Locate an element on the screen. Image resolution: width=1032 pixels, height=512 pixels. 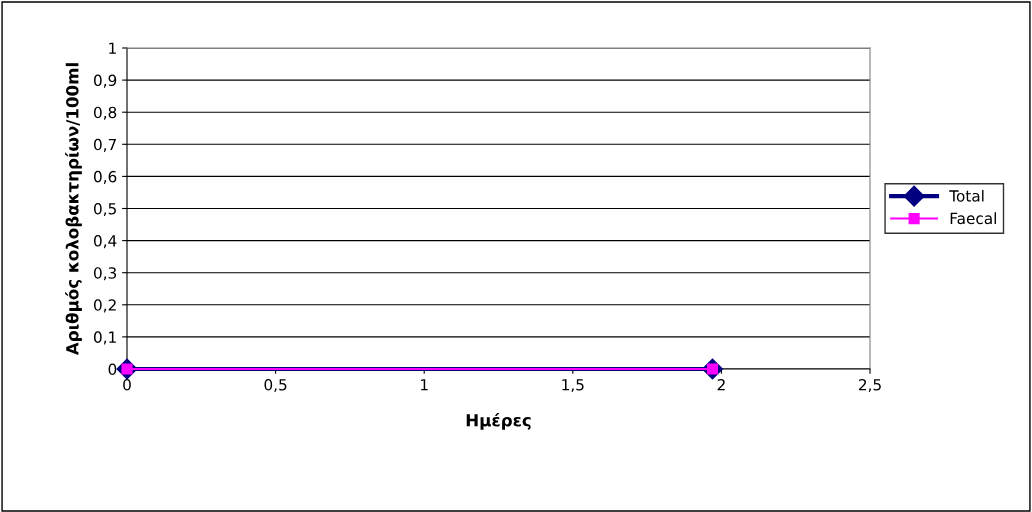
x-tick-label: 1 is located at coordinates (424, 385).